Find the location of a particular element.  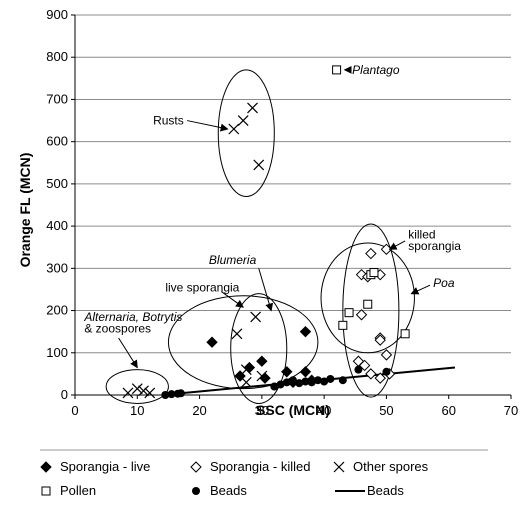

x-tick-label: 0 is located at coordinates (74, 410).